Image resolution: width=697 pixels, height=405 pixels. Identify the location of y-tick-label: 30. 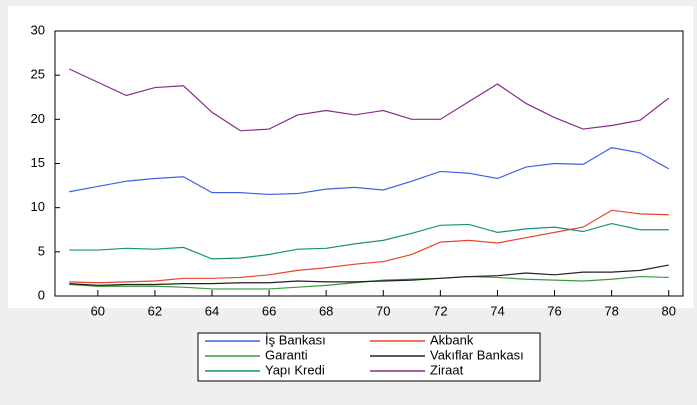
(38, 29).